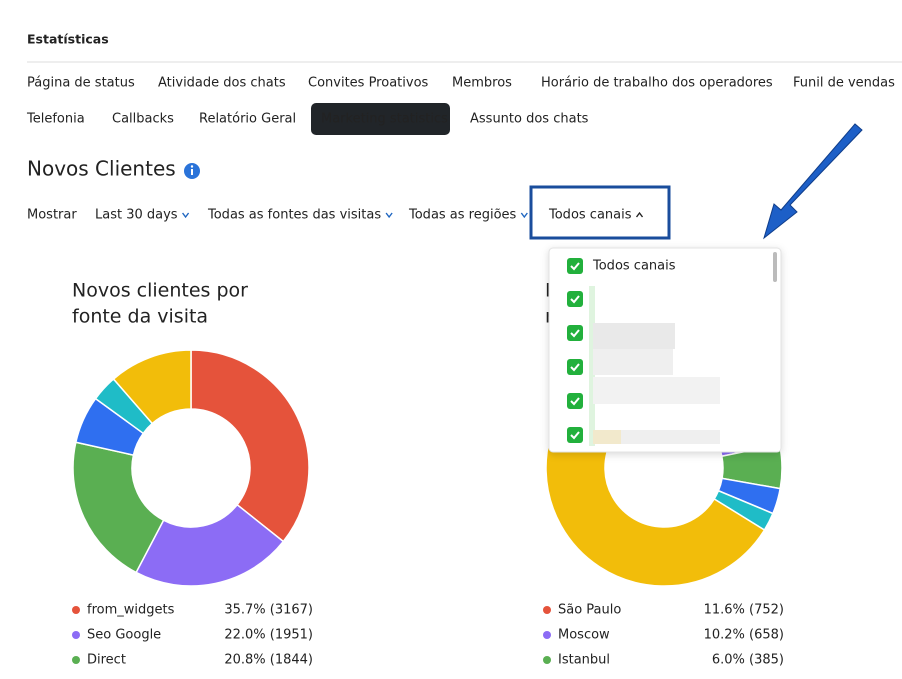 The image size is (902, 679). I want to click on legend-label: São Paulo, so click(589, 610).